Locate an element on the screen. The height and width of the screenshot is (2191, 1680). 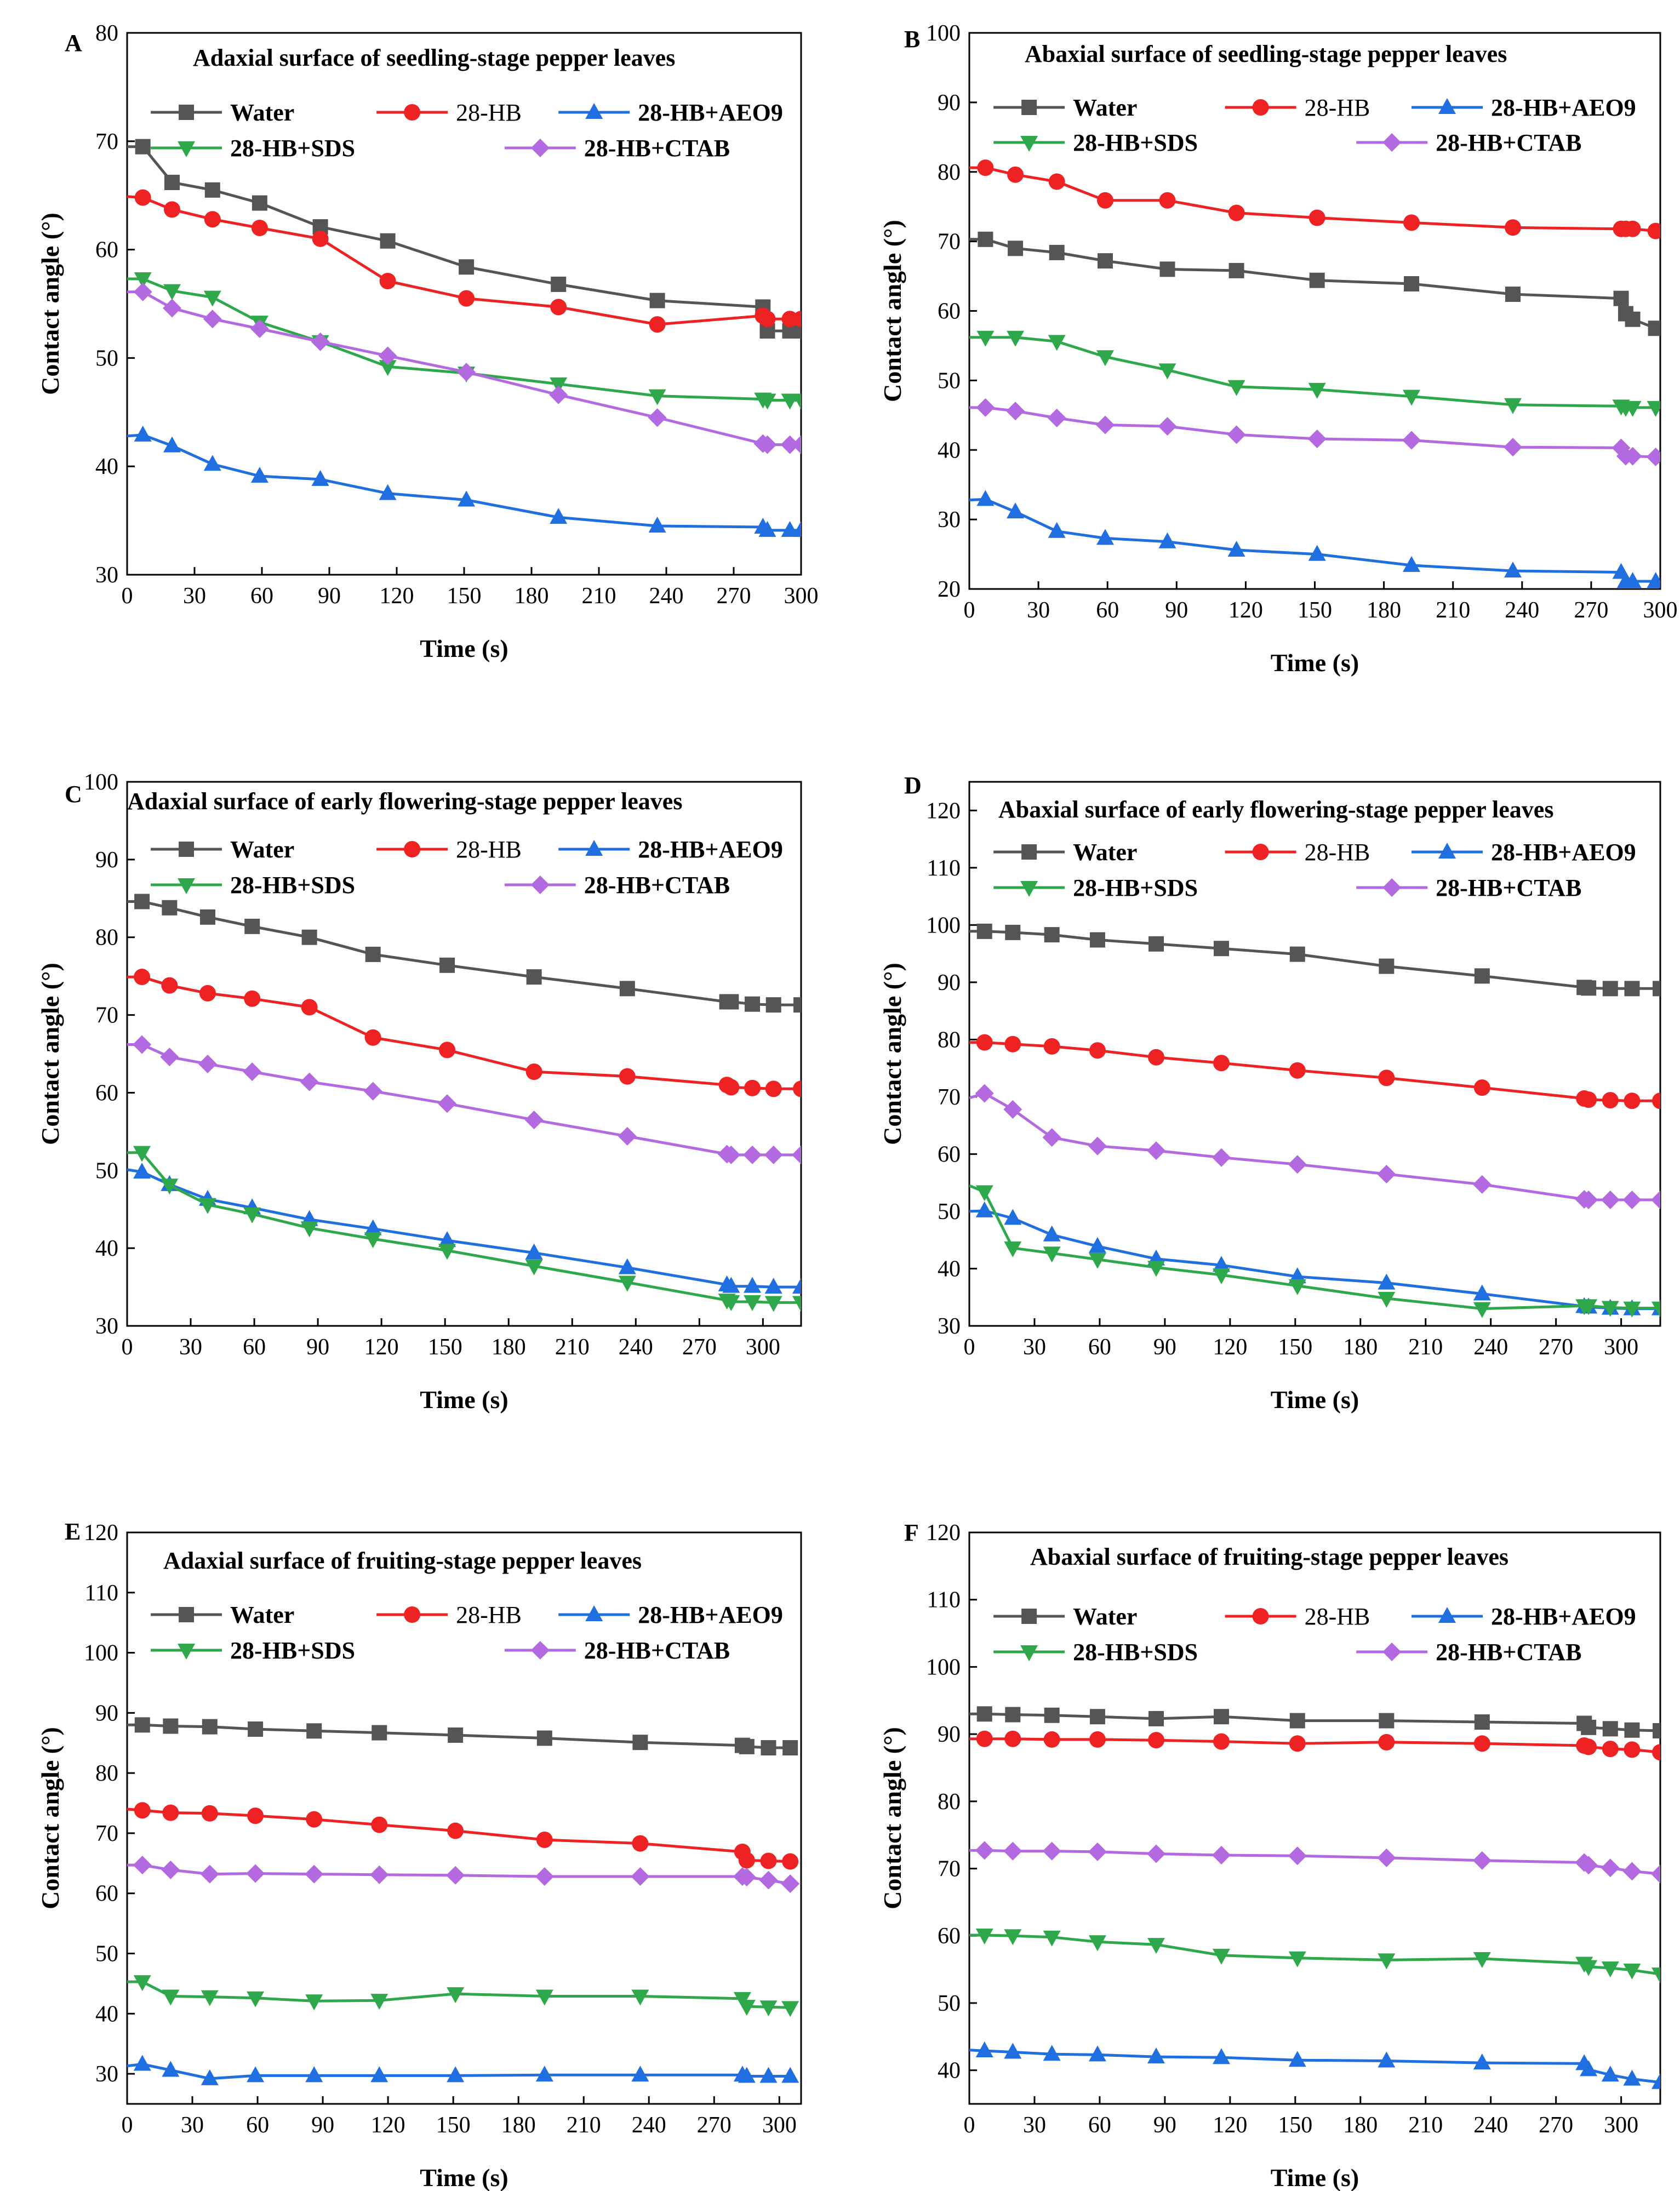
legend-label: 28-HB+AEO9 is located at coordinates (1563, 853).